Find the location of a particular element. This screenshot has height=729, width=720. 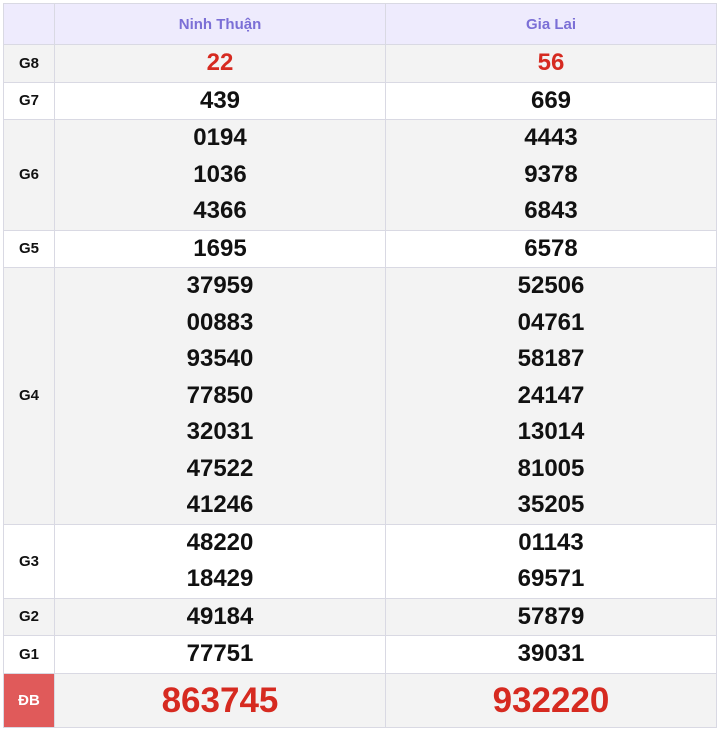

prize-number: 4443 is located at coordinates (551, 137).